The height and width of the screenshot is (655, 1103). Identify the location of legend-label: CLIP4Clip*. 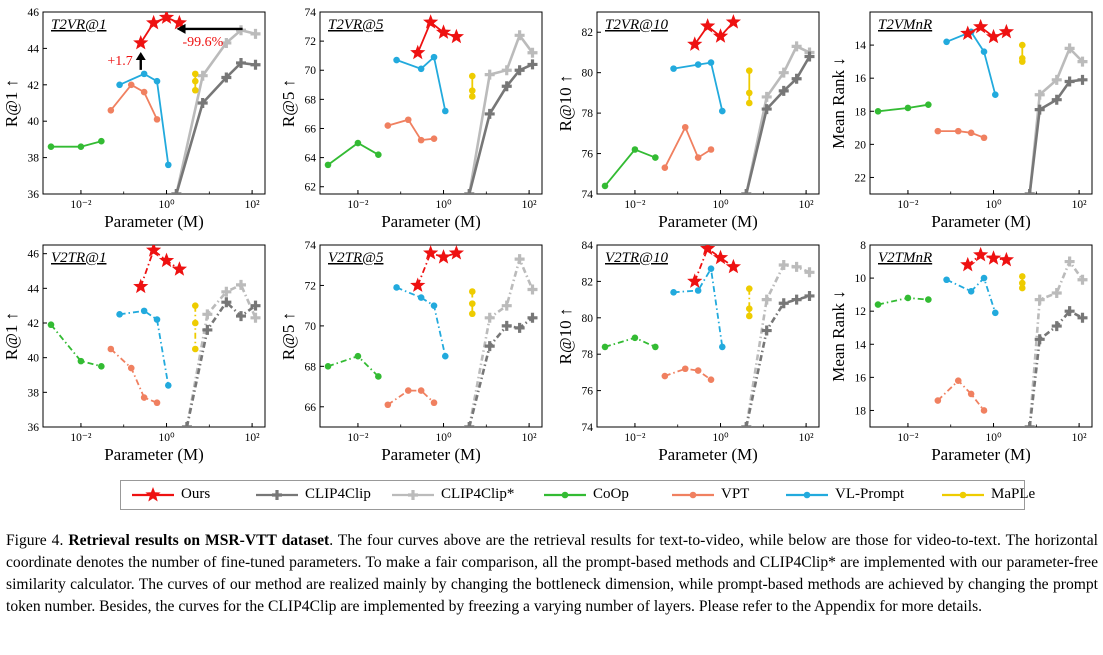
(478, 494).